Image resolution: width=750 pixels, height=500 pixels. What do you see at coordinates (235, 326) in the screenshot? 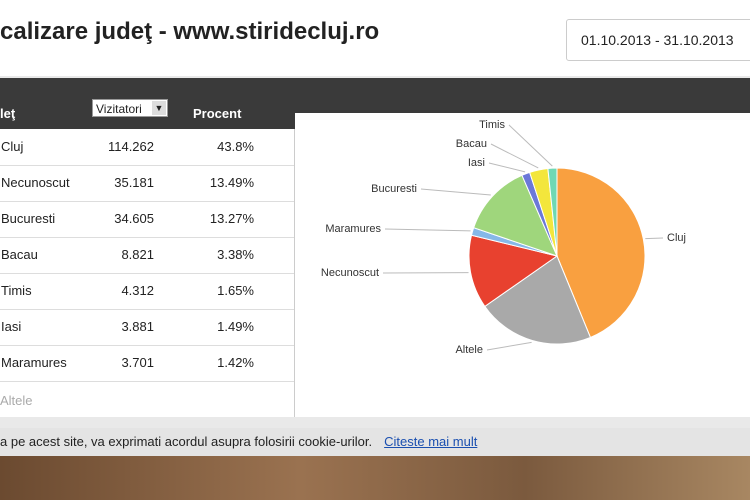
I see `cell-percent: 1.49%` at bounding box center [235, 326].